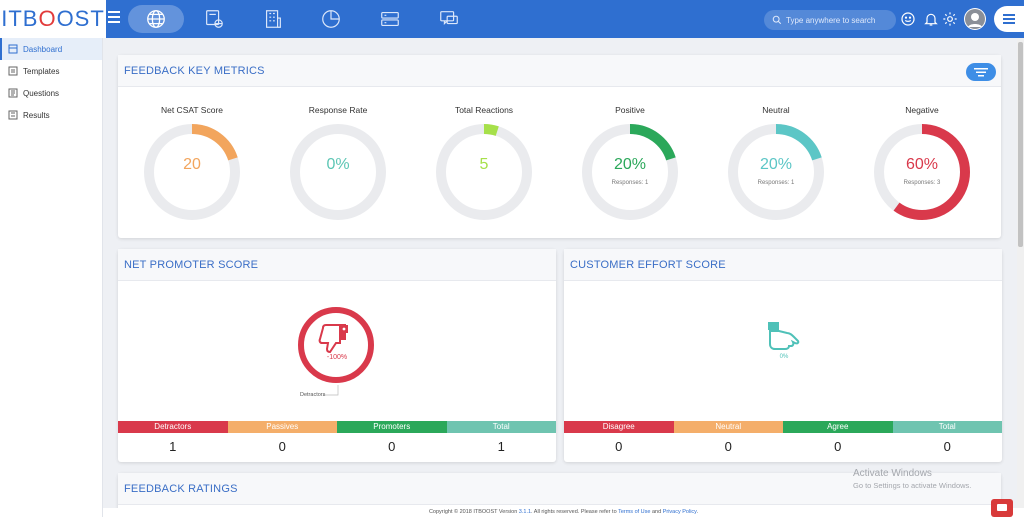  Describe the element at coordinates (783, 265) in the screenshot. I see `card-title: CUSTOMER EFFORT SCORE` at that location.